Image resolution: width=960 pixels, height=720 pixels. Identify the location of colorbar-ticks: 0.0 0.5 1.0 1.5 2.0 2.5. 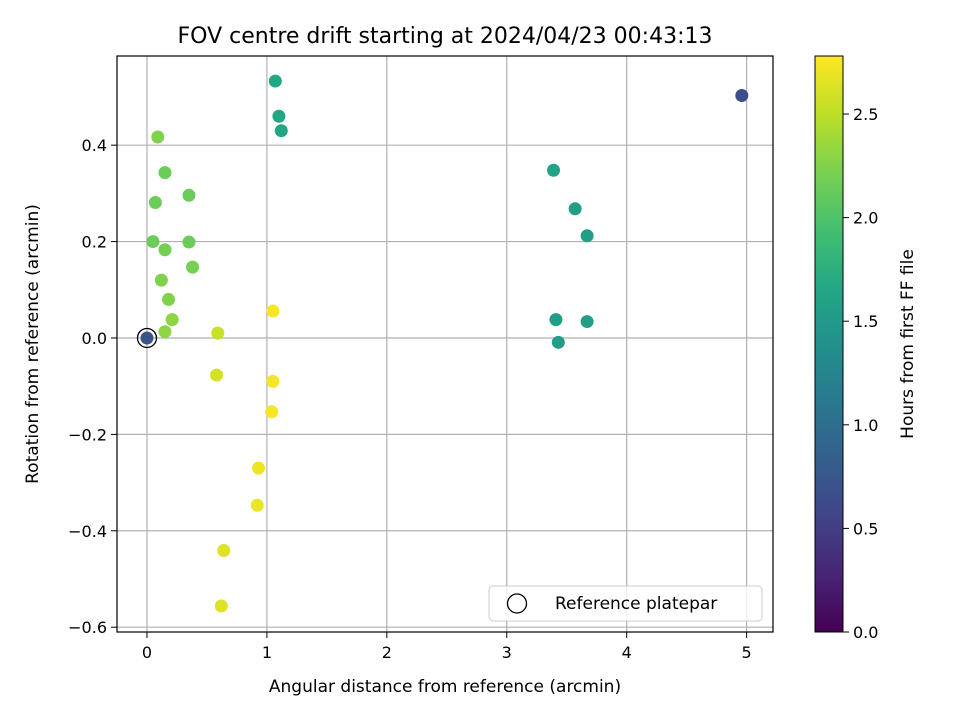
(860, 373).